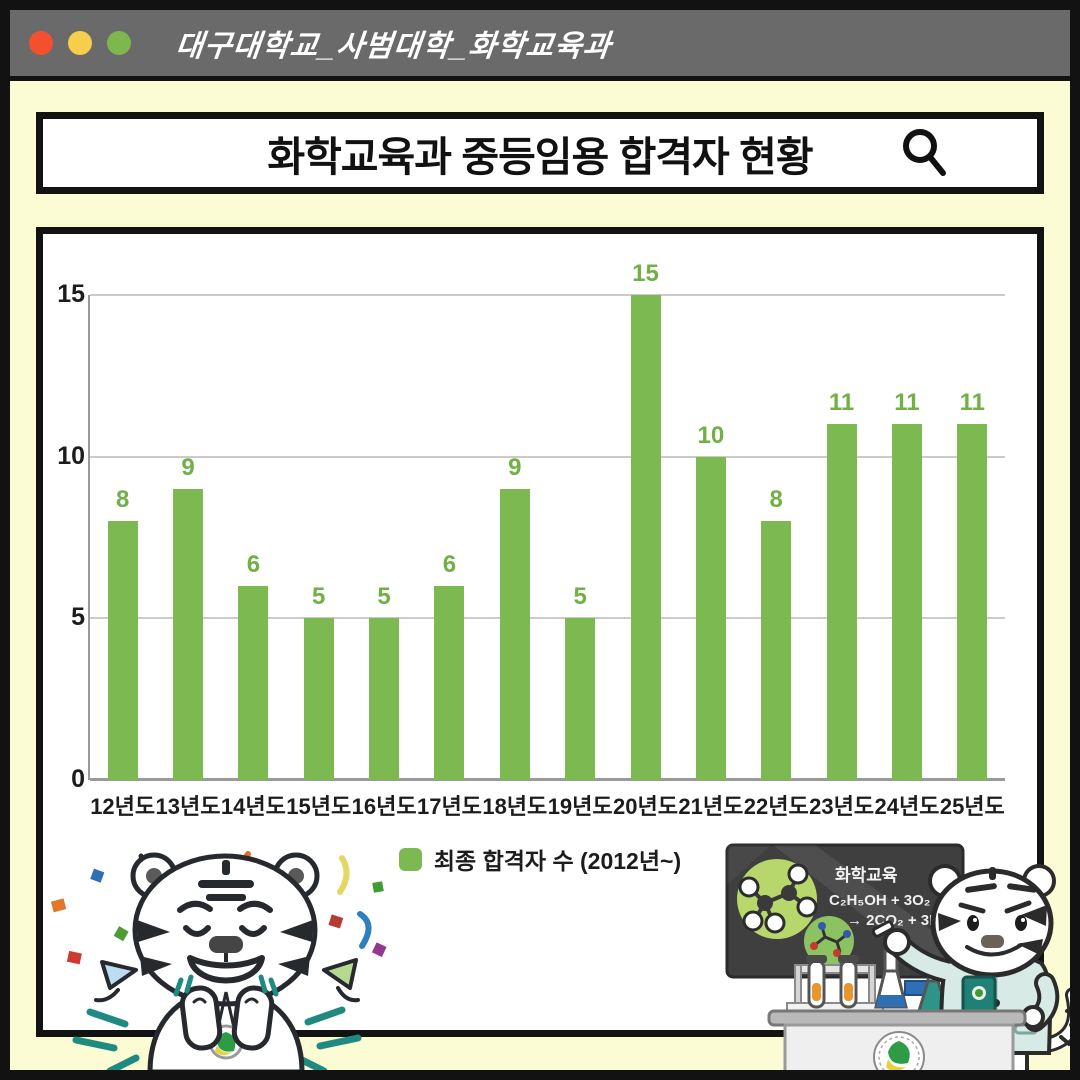 The height and width of the screenshot is (1080, 1080). I want to click on bar-slot: 10 21년도, so click(710, 557).